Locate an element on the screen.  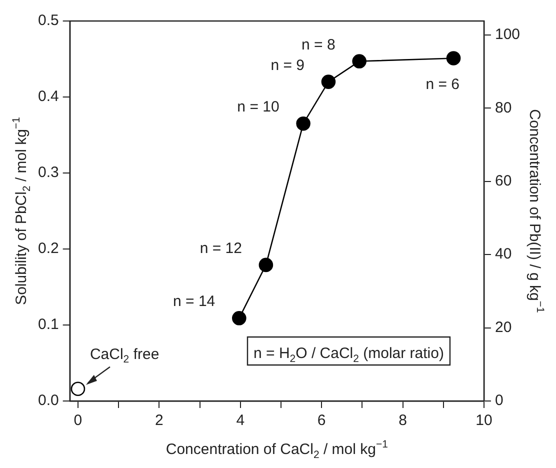
annotation: n = 12 is located at coordinates (221, 248).